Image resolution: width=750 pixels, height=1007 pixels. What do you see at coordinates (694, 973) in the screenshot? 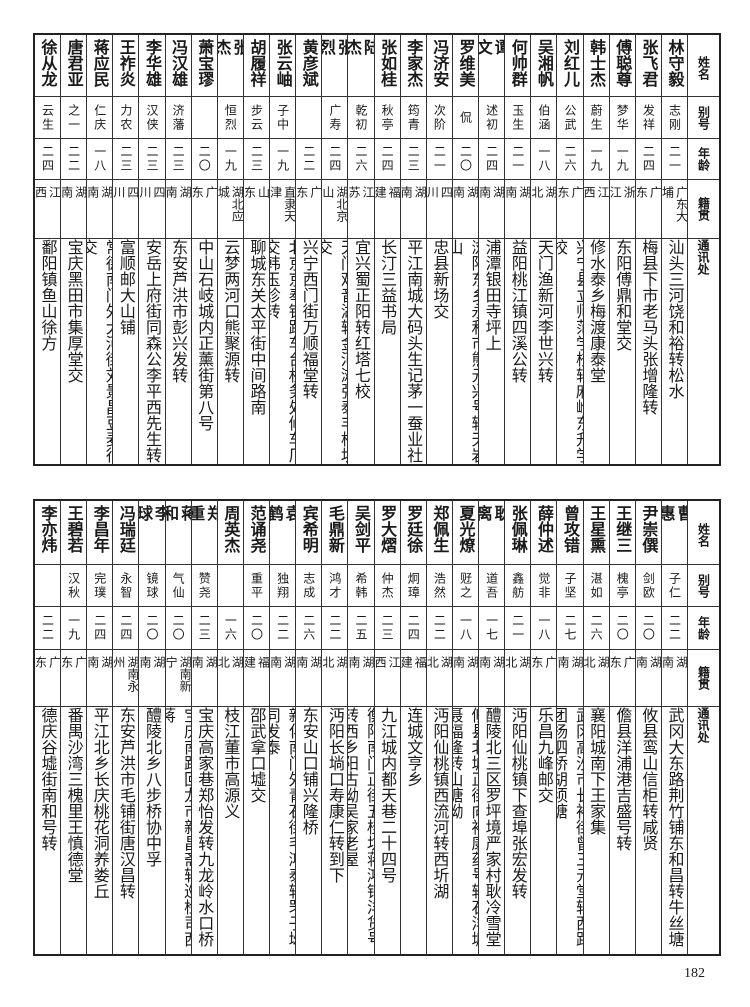
I see `page-number: 182` at bounding box center [694, 973].